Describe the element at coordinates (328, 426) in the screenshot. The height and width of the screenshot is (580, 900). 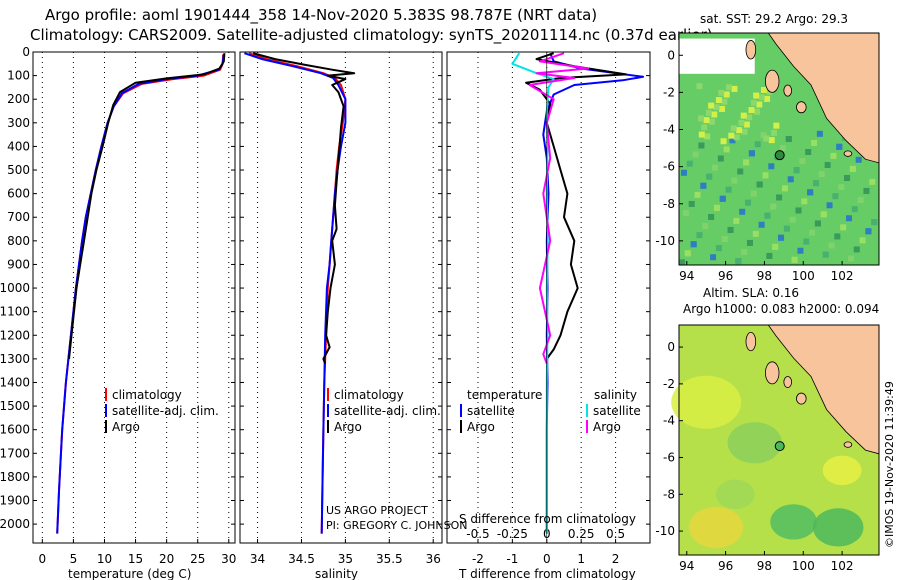
I see `legend-swatch-argo` at that location.